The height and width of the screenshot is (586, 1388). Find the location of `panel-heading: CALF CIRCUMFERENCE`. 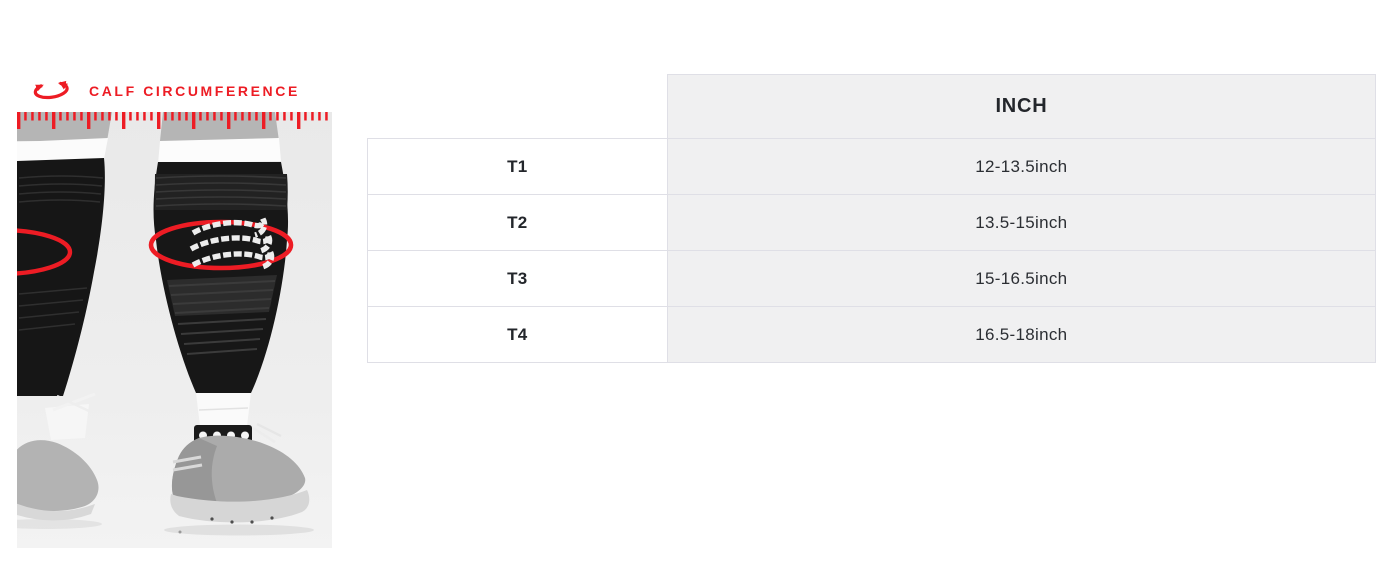

panel-heading: CALF CIRCUMFERENCE is located at coordinates (180, 91).